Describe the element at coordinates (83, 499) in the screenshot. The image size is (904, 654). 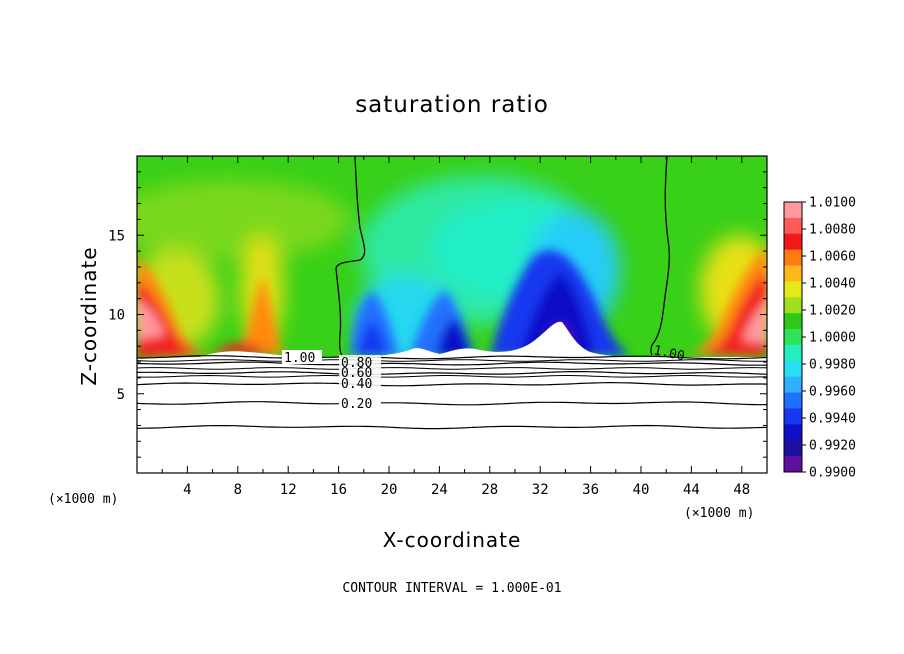
I see `x-unit-left: (×1000 m)` at that location.